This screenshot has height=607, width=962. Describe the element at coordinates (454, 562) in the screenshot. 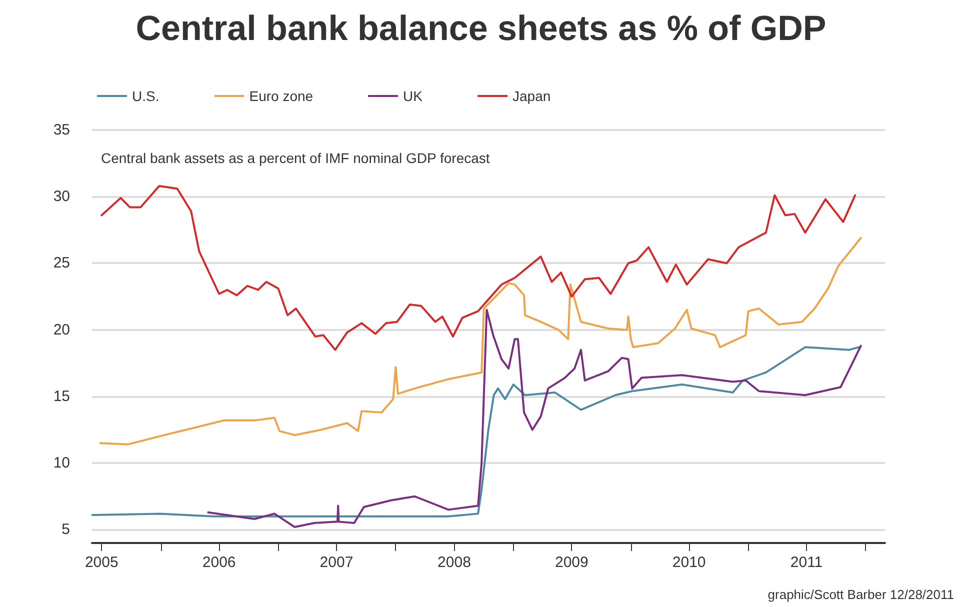

I see `x-tick-label: 2008` at that location.